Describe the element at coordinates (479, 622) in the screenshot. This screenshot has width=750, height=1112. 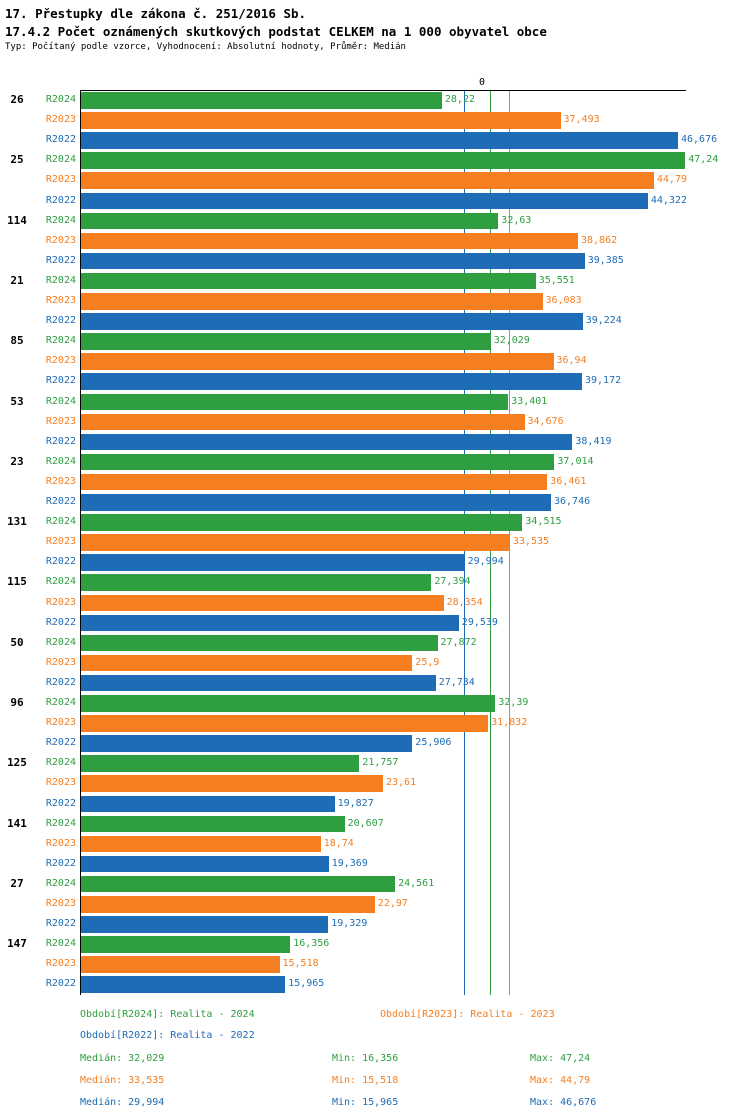
I see `bar-value-label-r2022: 29,539` at that location.